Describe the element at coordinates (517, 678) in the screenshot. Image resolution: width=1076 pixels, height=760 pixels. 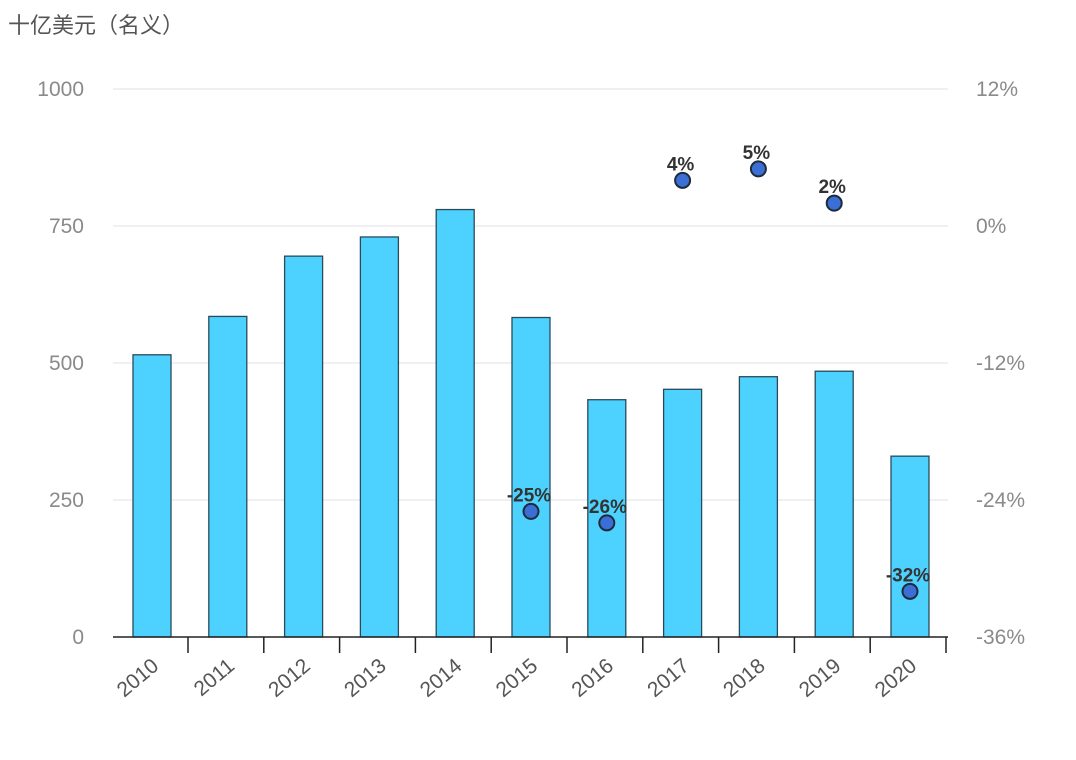
I see `x-tick-label: 2015` at that location.